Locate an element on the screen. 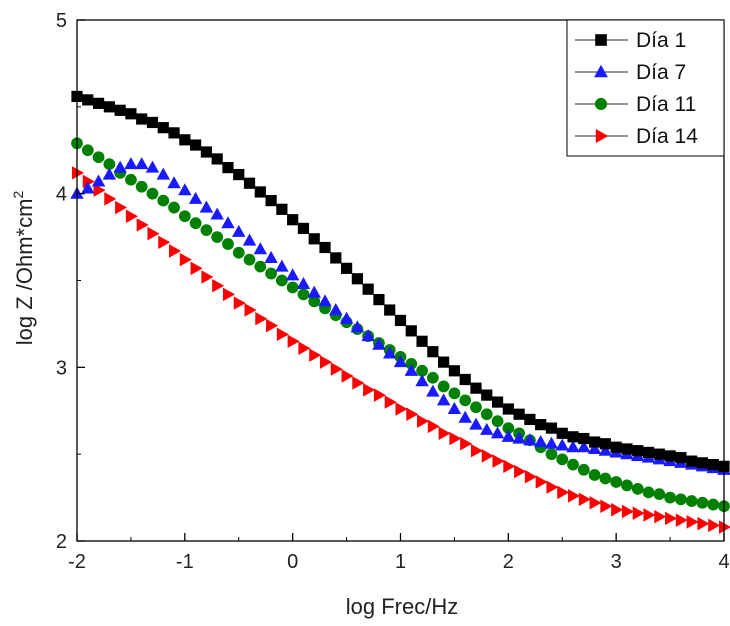 The height and width of the screenshot is (626, 730). x-tick-label: 2 is located at coordinates (508, 562).